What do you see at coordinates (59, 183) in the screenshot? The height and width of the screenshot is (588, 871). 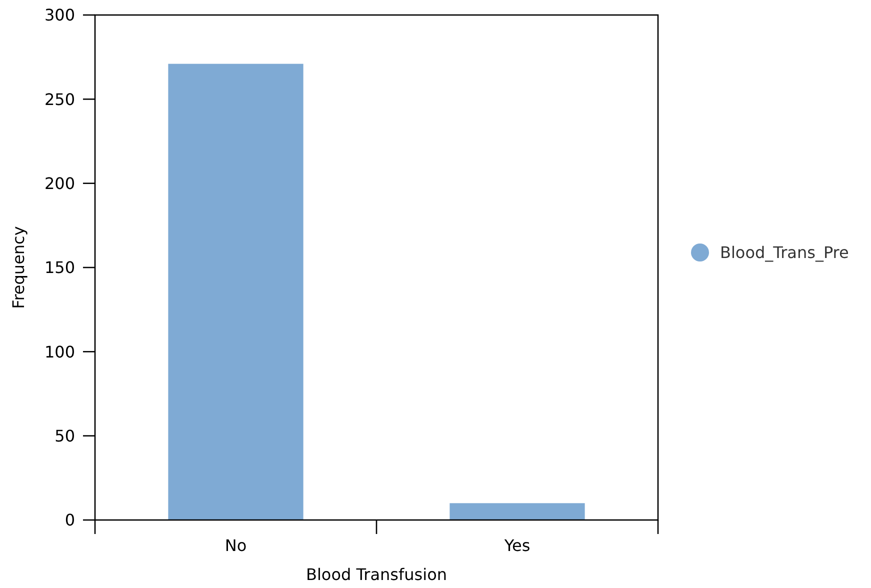 I see `y-tick-label: 200` at bounding box center [59, 183].